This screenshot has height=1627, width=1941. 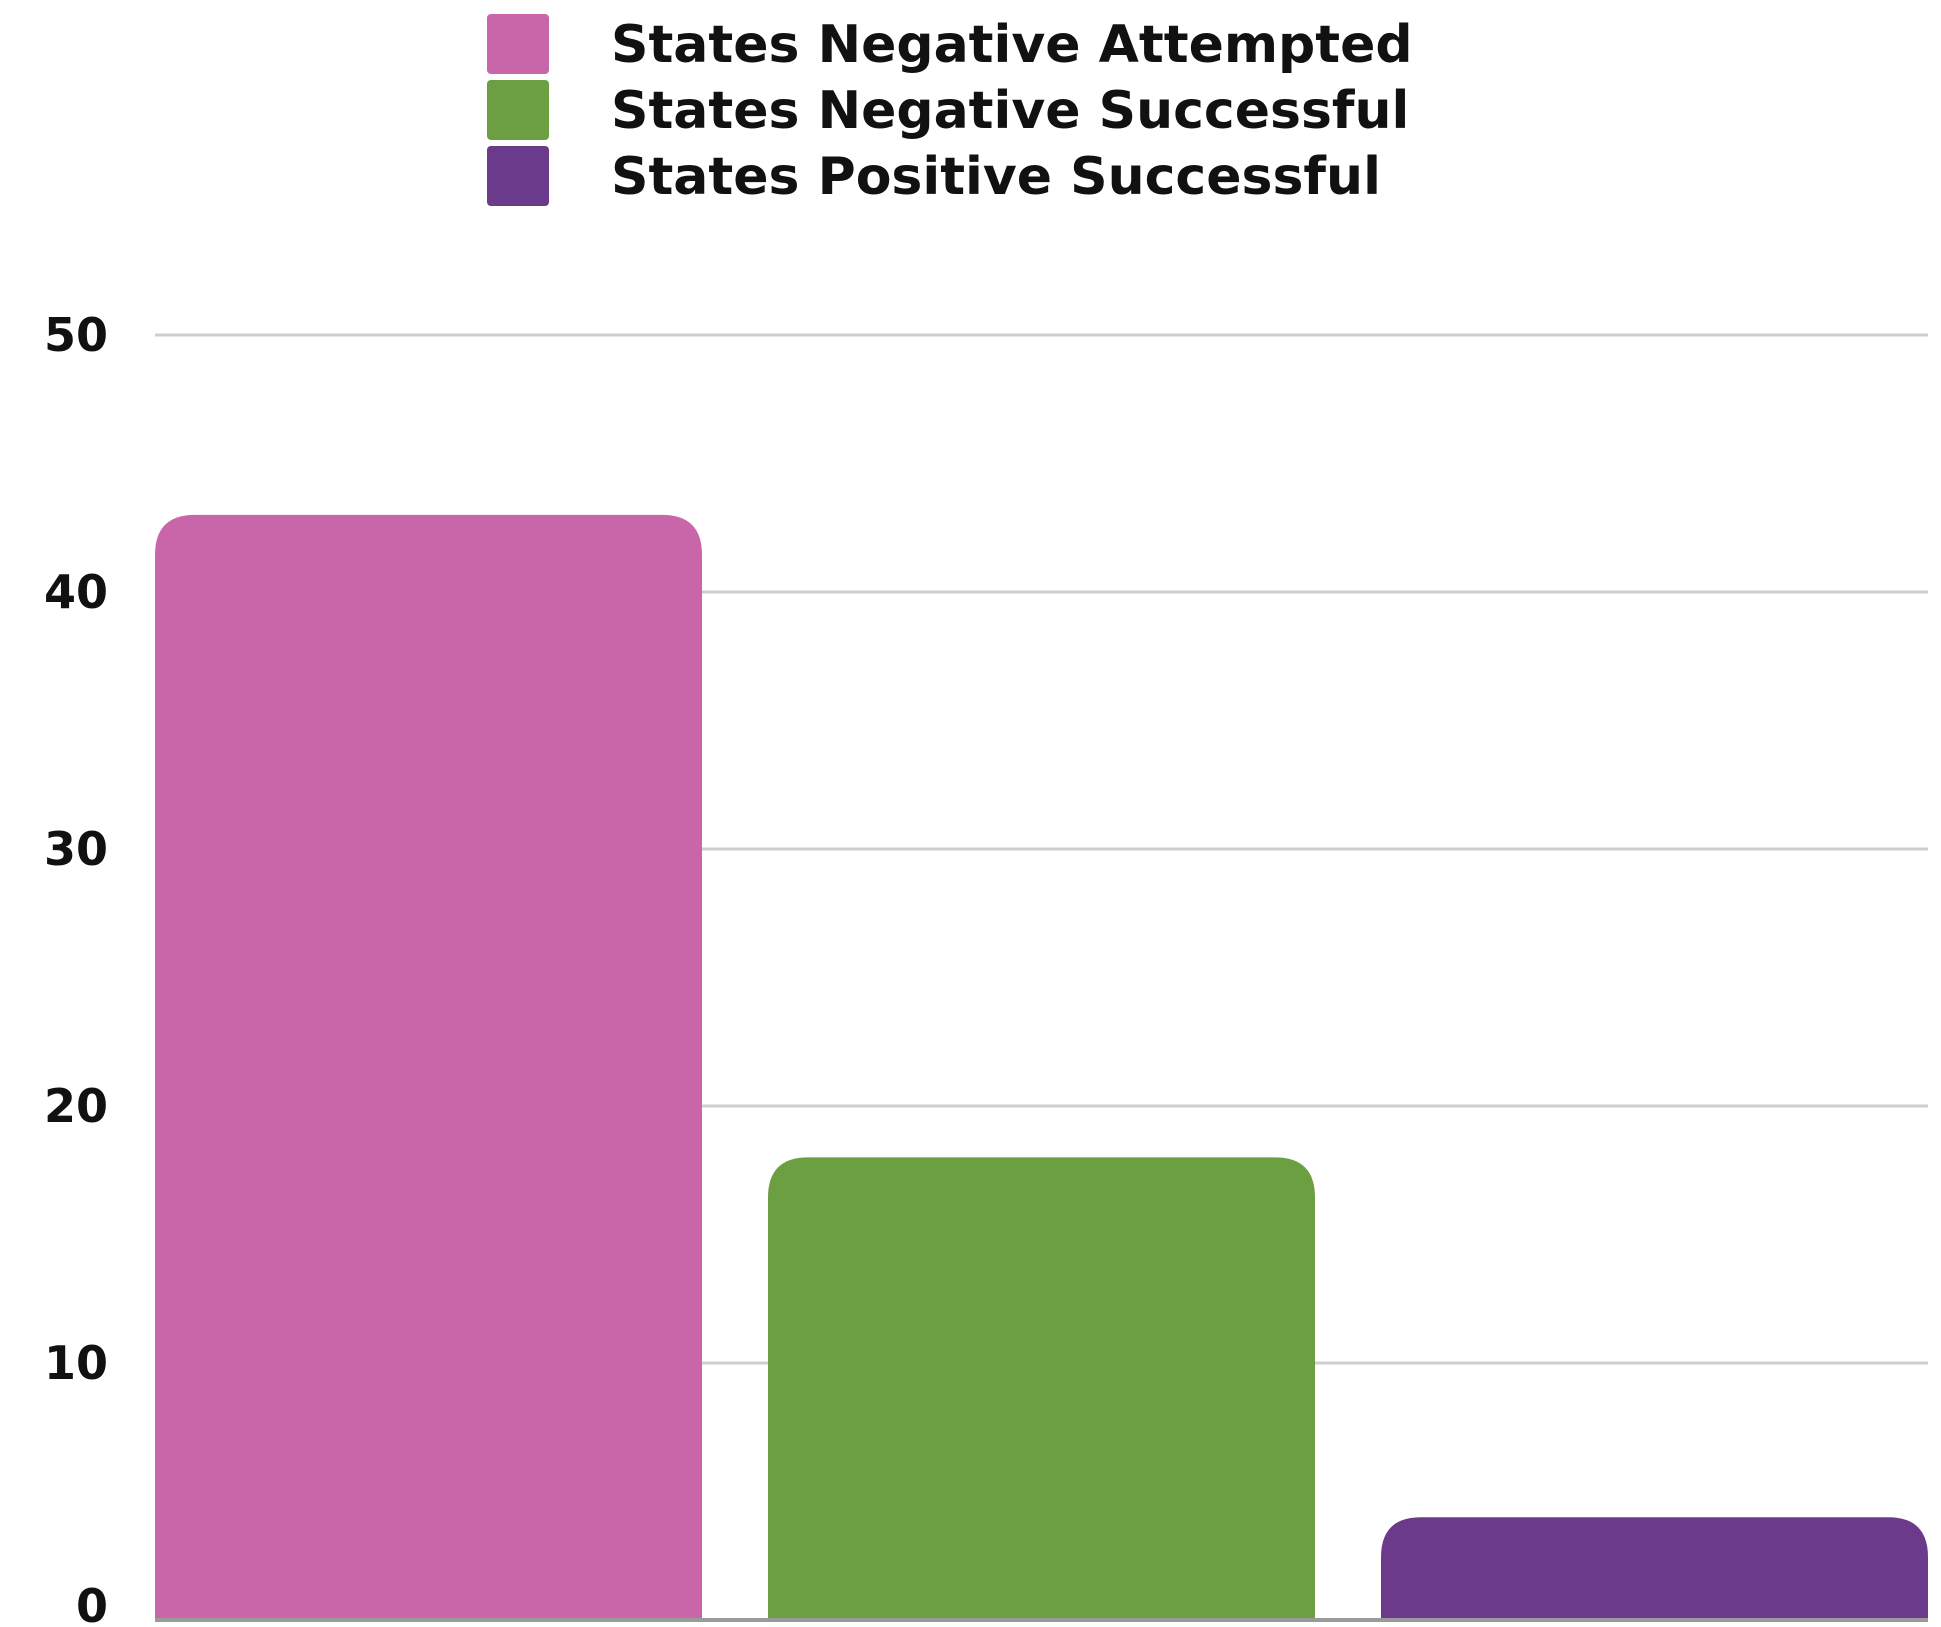 I want to click on legend-label: States Negative Attempted, so click(x=1012, y=45).